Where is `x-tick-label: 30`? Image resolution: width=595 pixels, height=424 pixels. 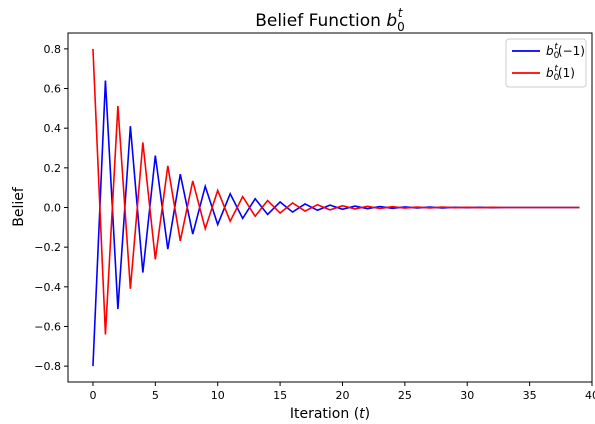
x-tick-label: 30 is located at coordinates (467, 395).